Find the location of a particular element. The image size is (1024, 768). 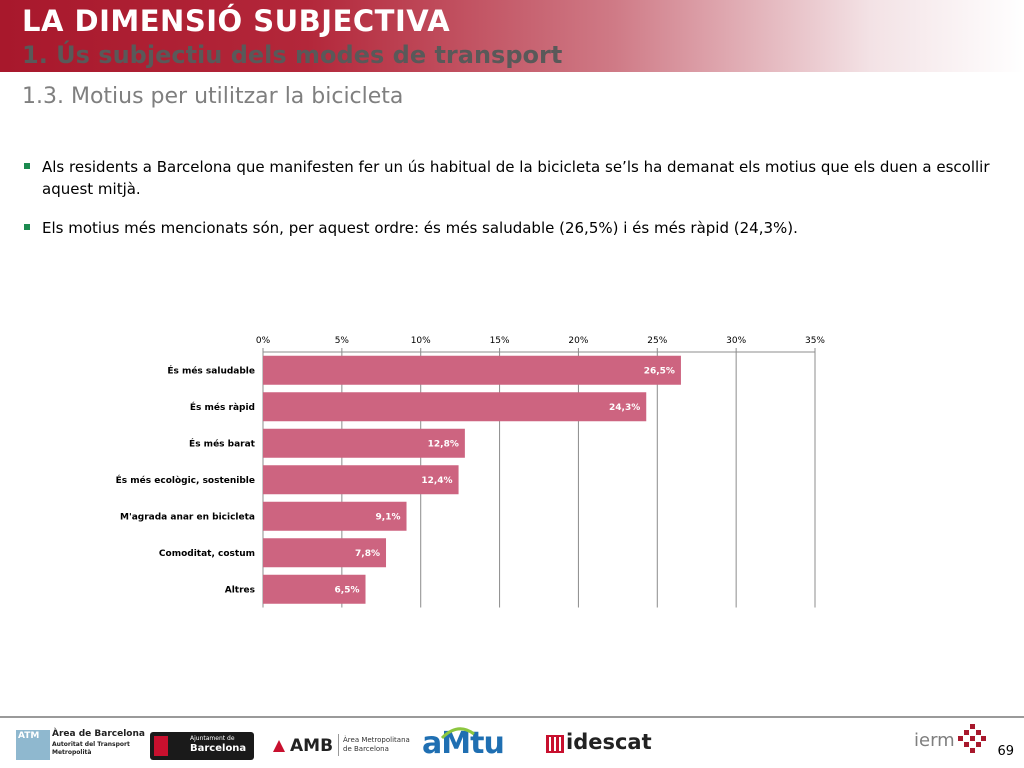

idescat-mark-icon is located at coordinates (555, 744).